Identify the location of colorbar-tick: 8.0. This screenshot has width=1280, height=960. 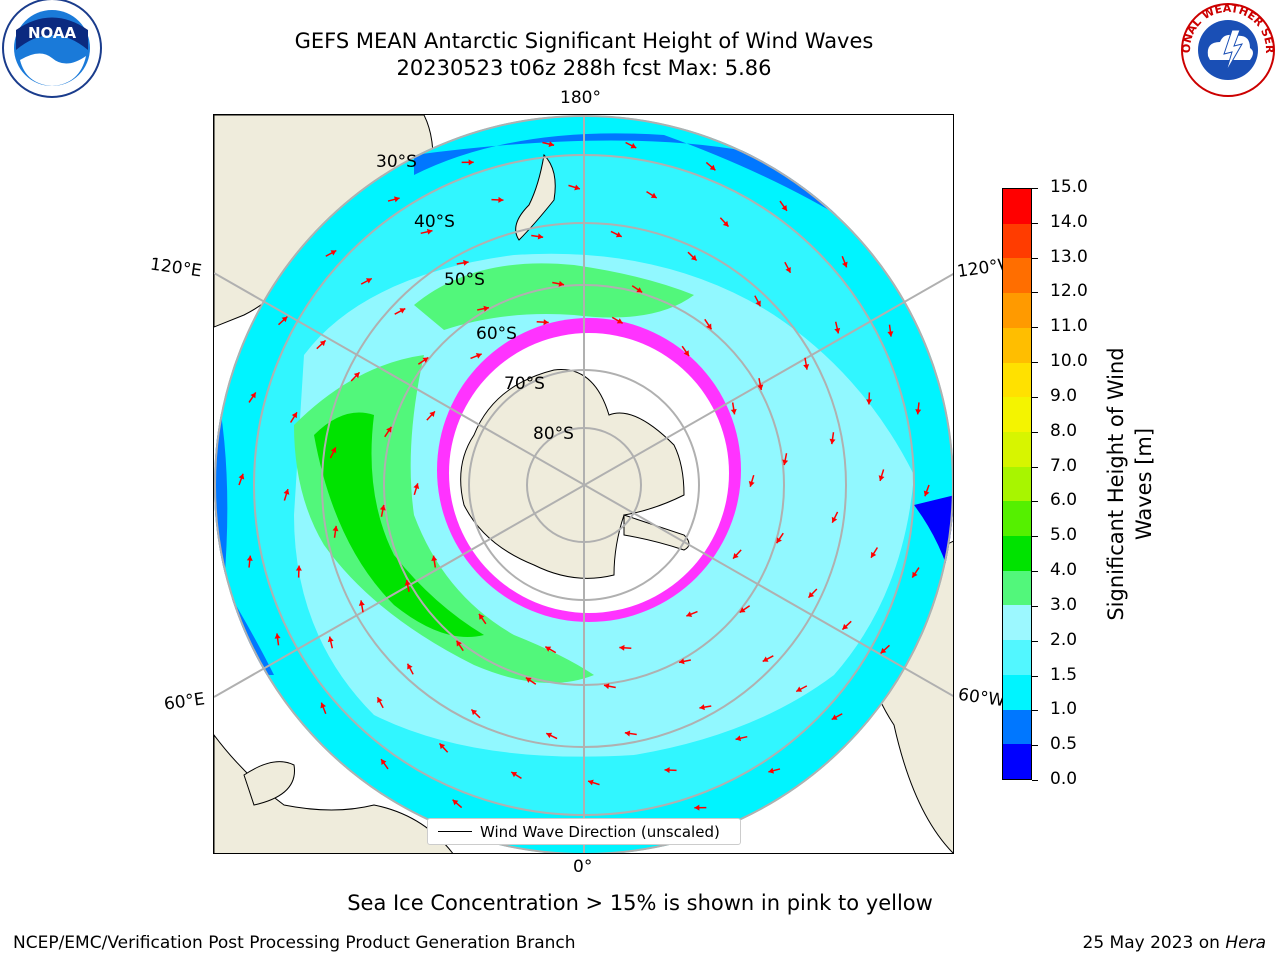
(1054, 431).